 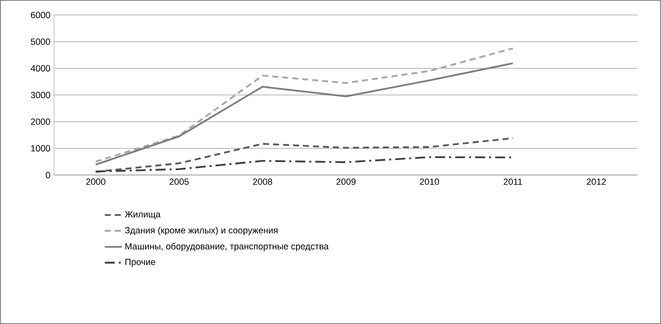 What do you see at coordinates (227, 247) in the screenshot?
I see `legend-label: Машины, оборудование, транспортные средства` at bounding box center [227, 247].